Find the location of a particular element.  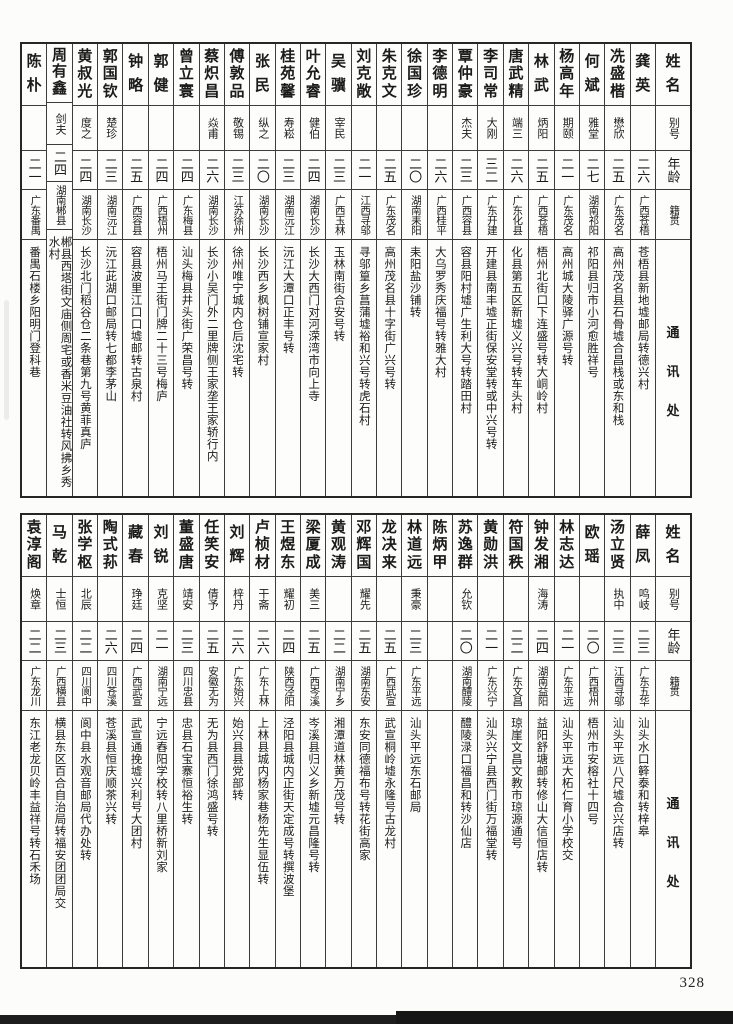

address-cell is located at coordinates (440, 839).